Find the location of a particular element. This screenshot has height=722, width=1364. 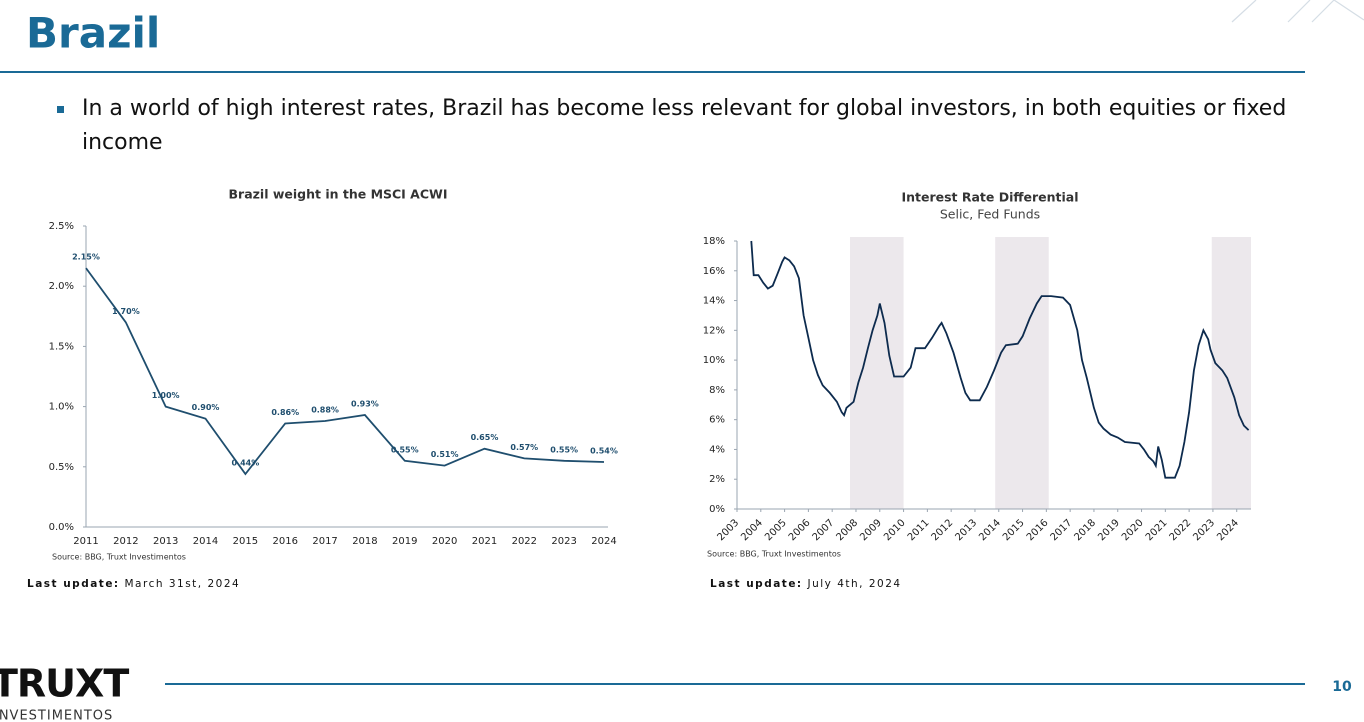

data-label: 0.88% is located at coordinates (325, 410).